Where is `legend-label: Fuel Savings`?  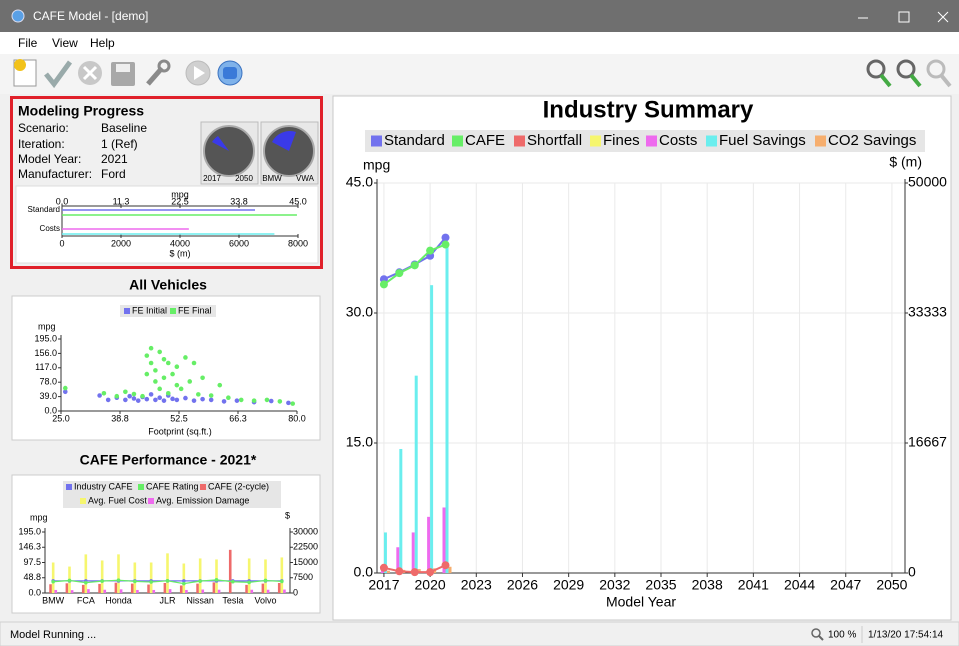
legend-label: Fuel Savings is located at coordinates (762, 140).